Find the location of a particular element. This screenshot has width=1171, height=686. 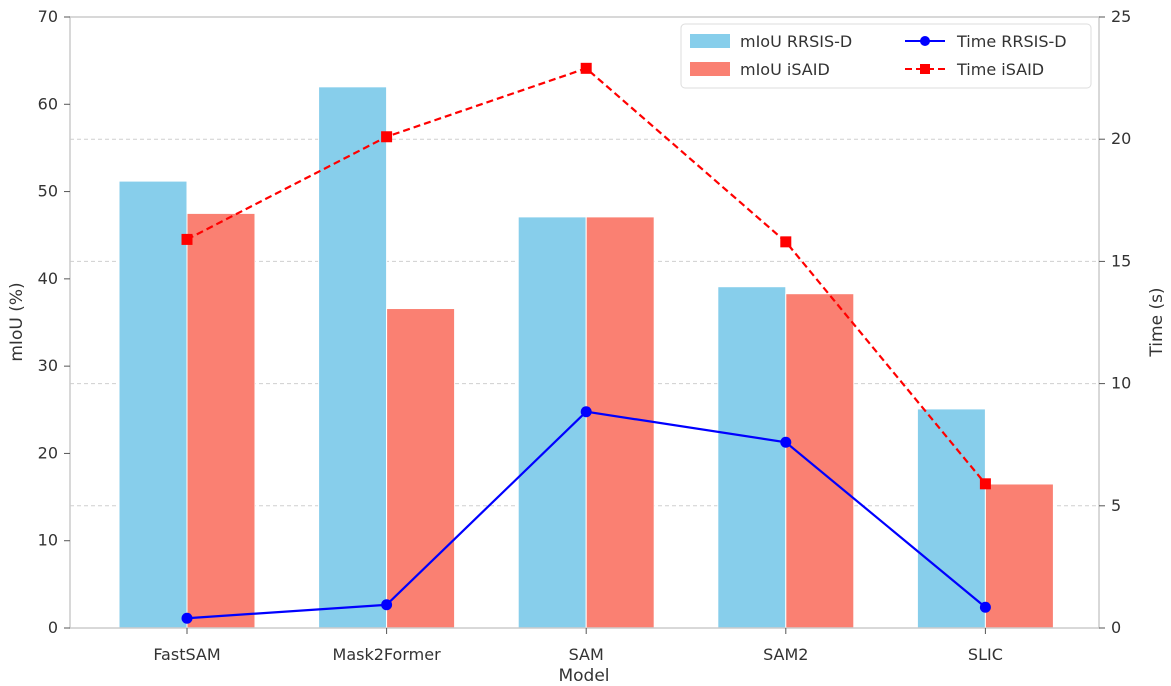

y2-tick-label: 15 is located at coordinates (1121, 260).